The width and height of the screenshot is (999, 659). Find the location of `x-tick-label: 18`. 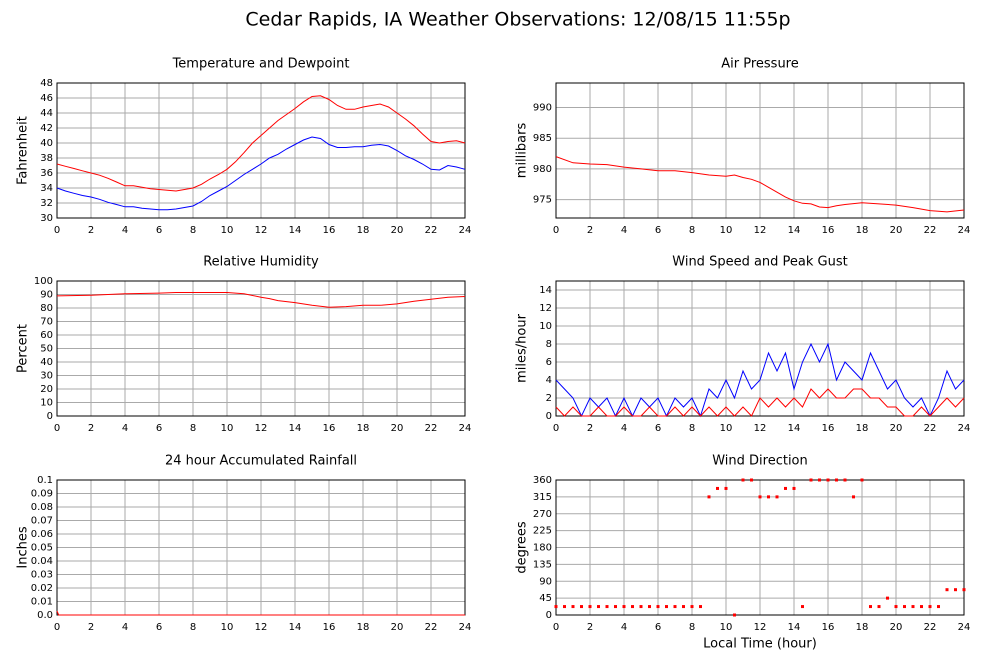

x-tick-label: 18 is located at coordinates (363, 230).